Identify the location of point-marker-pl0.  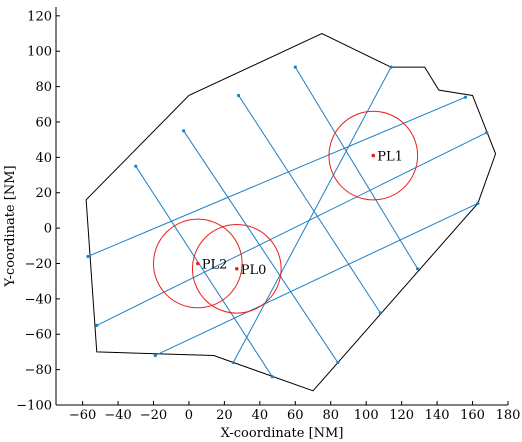
(237, 268).